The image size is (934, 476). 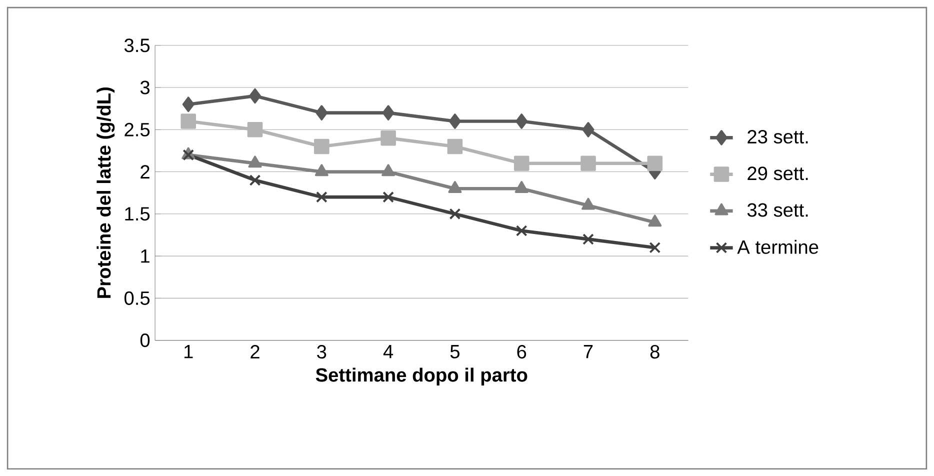 I want to click on y-tick-label: 1, so click(x=145, y=255).